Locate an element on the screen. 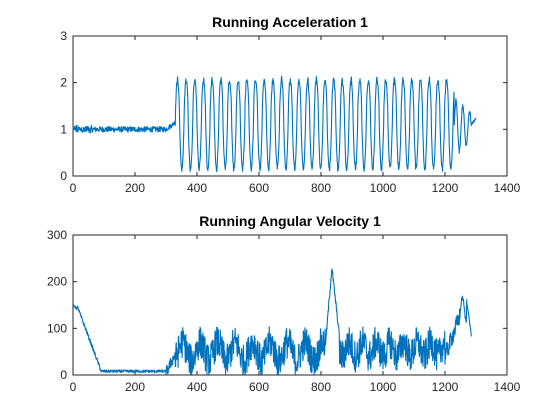 The width and height of the screenshot is (560, 420). y-tick-label: 100 is located at coordinates (57, 328).